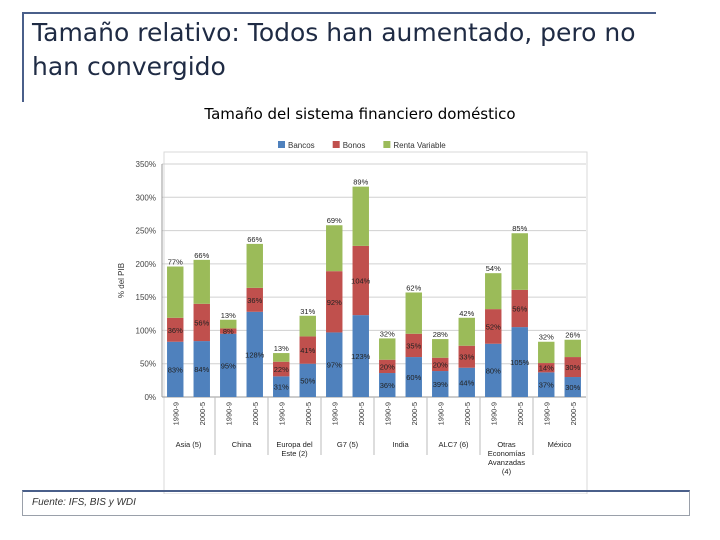  What do you see at coordinates (348, 444) in the screenshot?
I see `group-label: G7 (5)` at bounding box center [348, 444].